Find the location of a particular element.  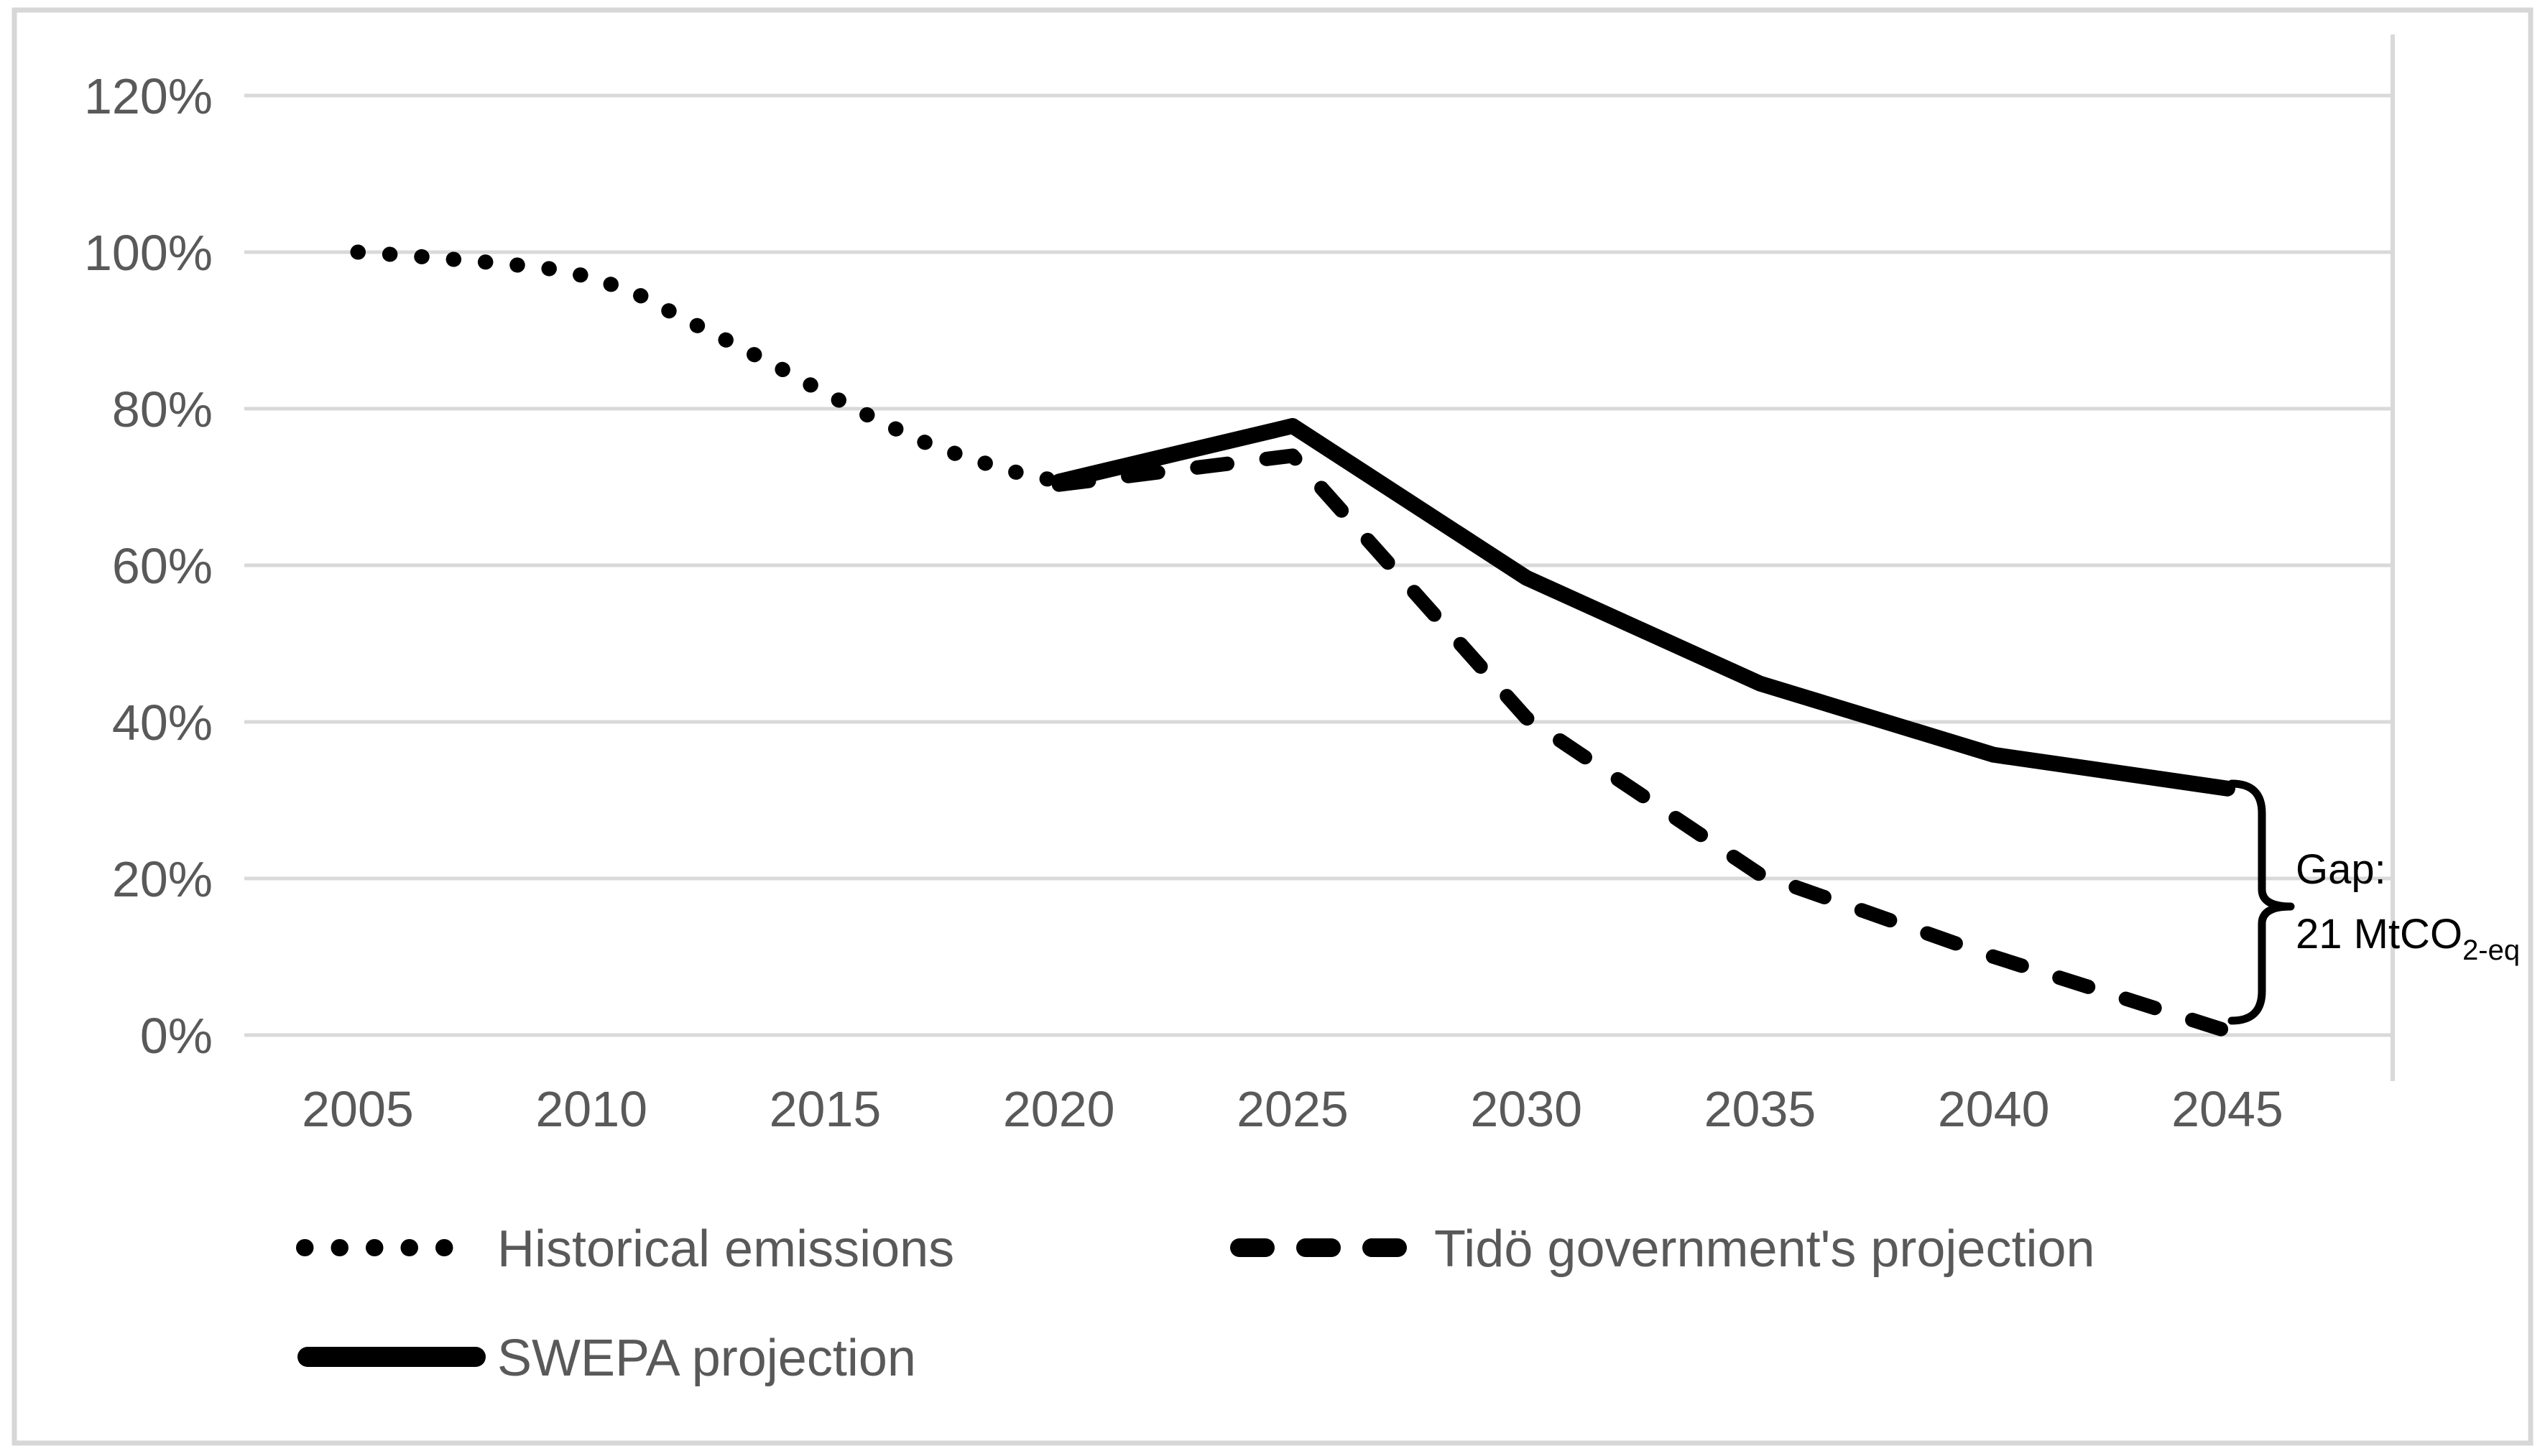

gap-annotation-value: 21 MtCO2-eq is located at coordinates (2408, 938).